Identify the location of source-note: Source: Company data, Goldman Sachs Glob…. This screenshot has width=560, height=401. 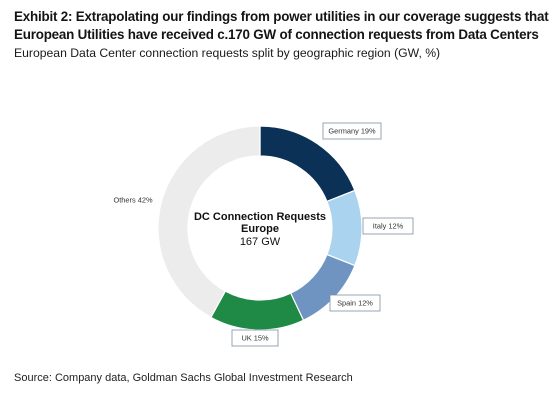
(183, 378).